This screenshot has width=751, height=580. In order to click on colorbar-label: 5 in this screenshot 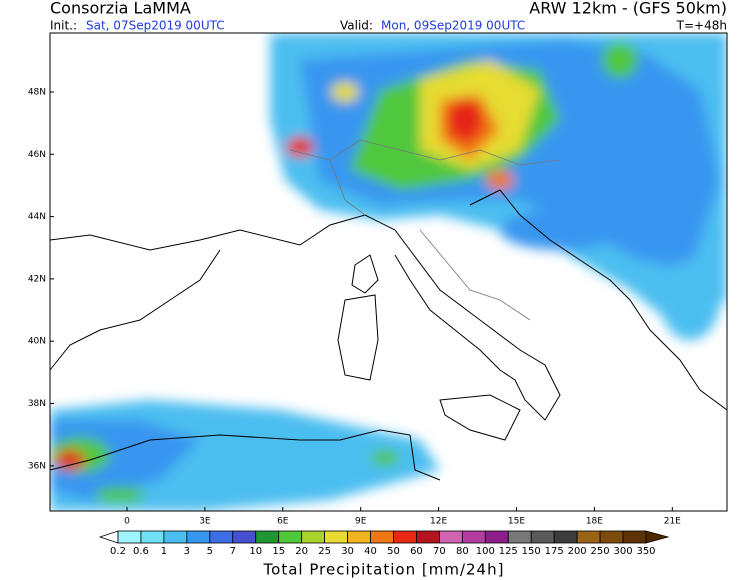, I will do `click(210, 551)`.